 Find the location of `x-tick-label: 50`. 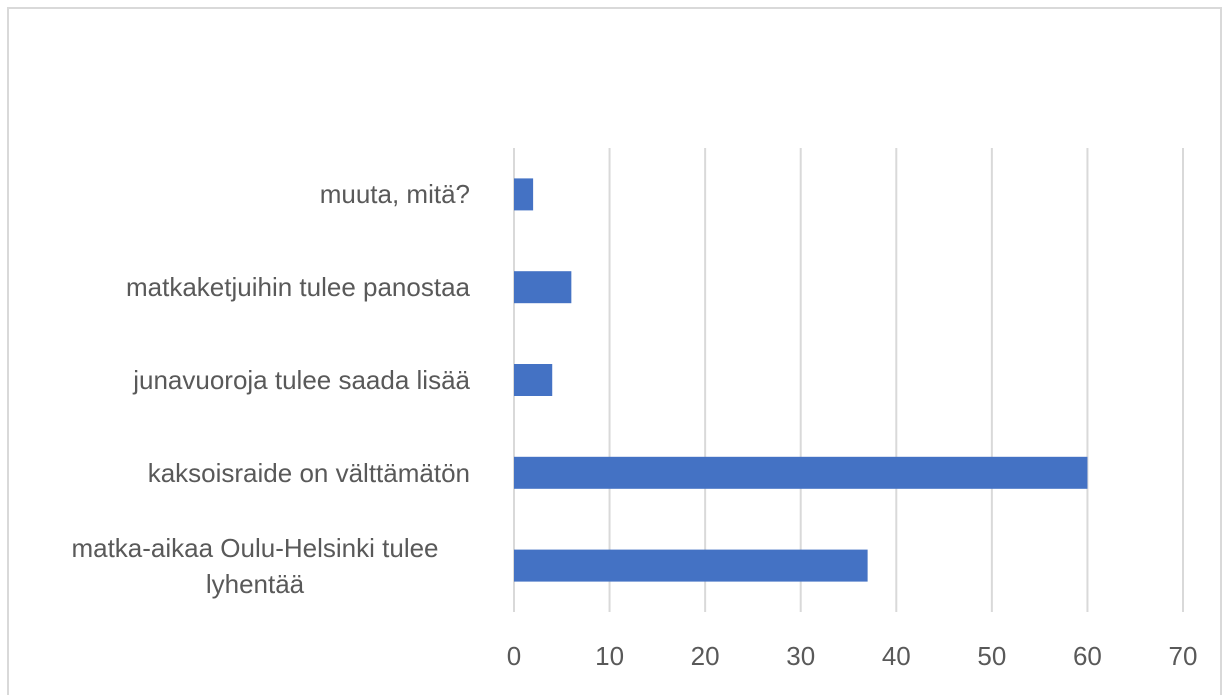

x-tick-label: 50 is located at coordinates (991, 656).